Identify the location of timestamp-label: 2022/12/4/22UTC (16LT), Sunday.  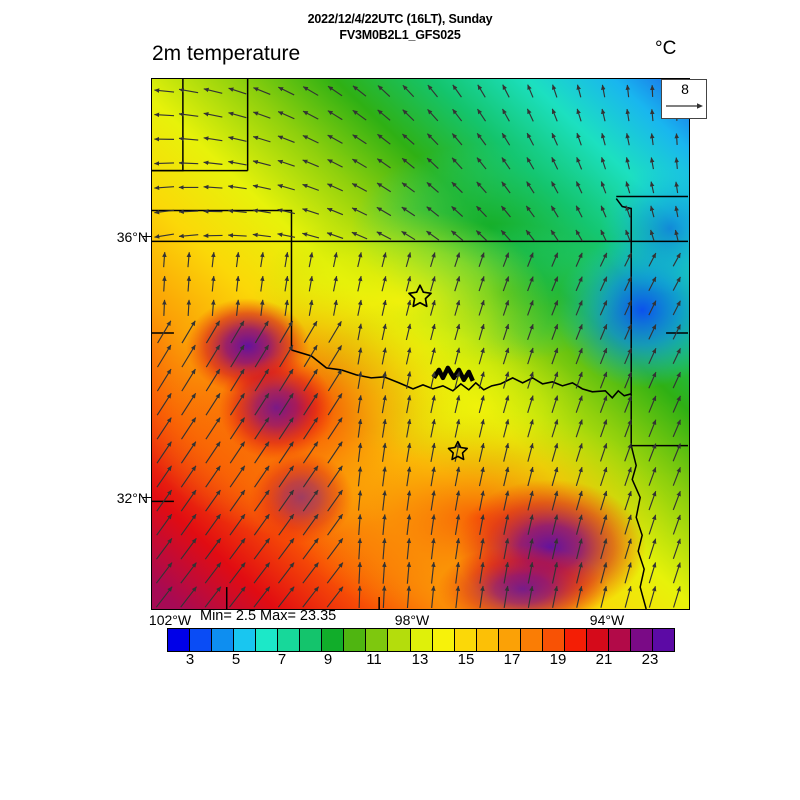
(400, 19).